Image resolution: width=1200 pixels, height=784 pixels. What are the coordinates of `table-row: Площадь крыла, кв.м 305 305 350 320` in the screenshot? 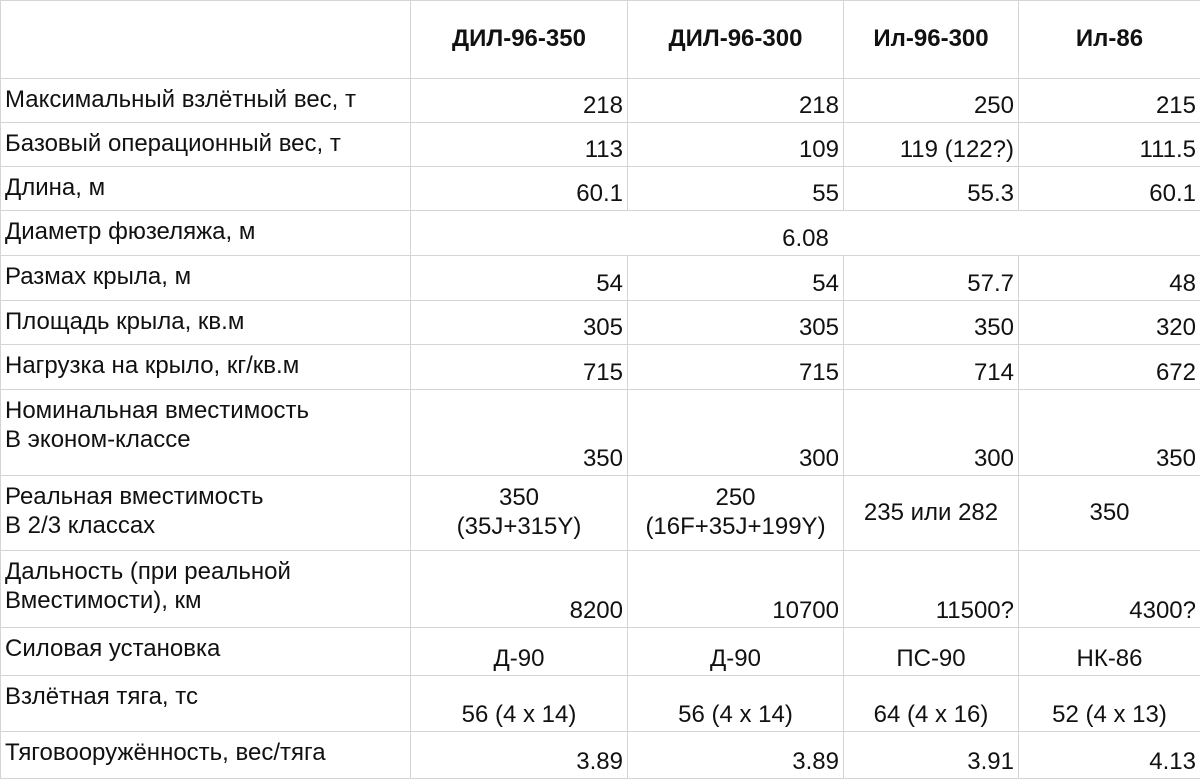 It's located at (600, 322).